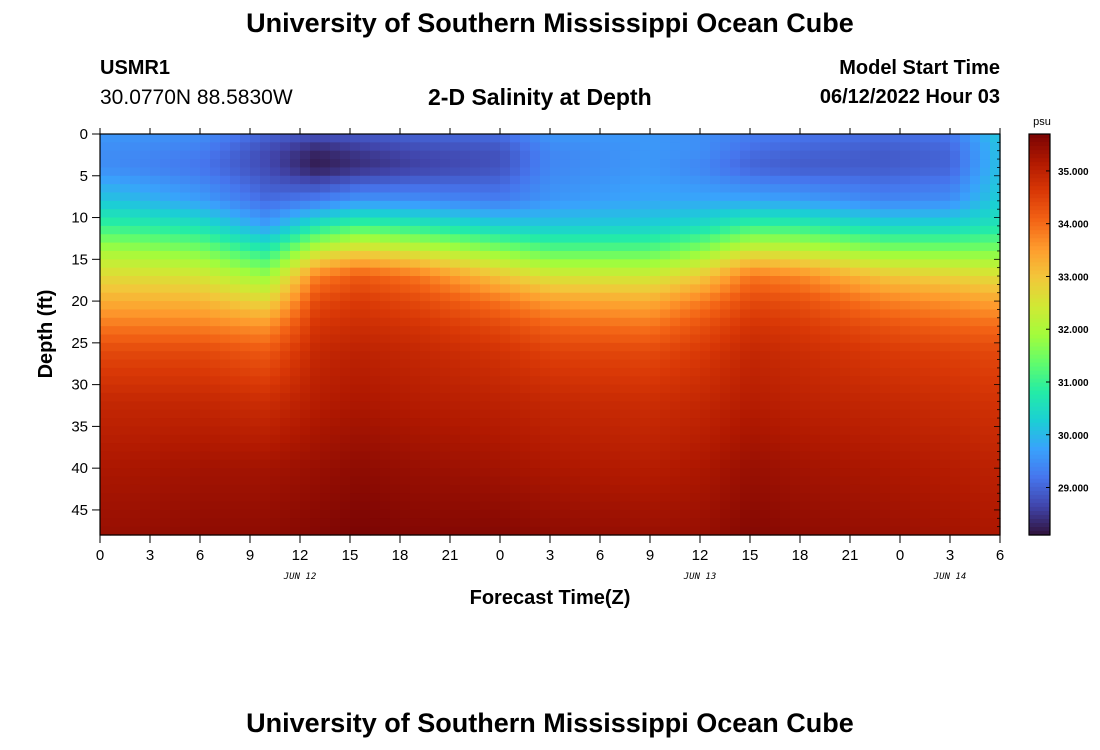  What do you see at coordinates (1039, 176) in the screenshot?
I see `colorbar-step` at bounding box center [1039, 176].